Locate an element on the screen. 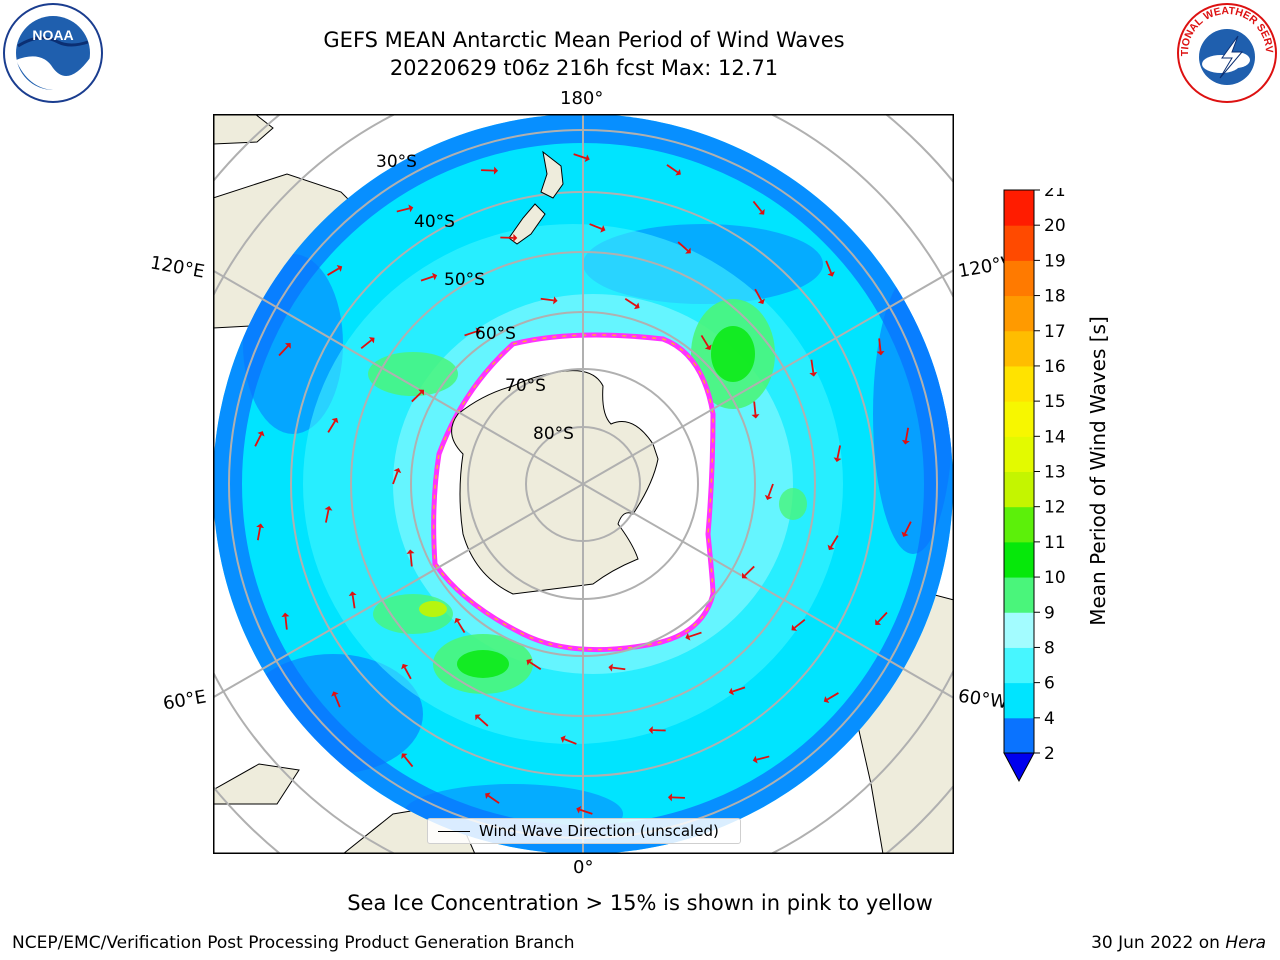 This screenshot has width=1280, height=960. lon-label-0: 0° is located at coordinates (583, 867).